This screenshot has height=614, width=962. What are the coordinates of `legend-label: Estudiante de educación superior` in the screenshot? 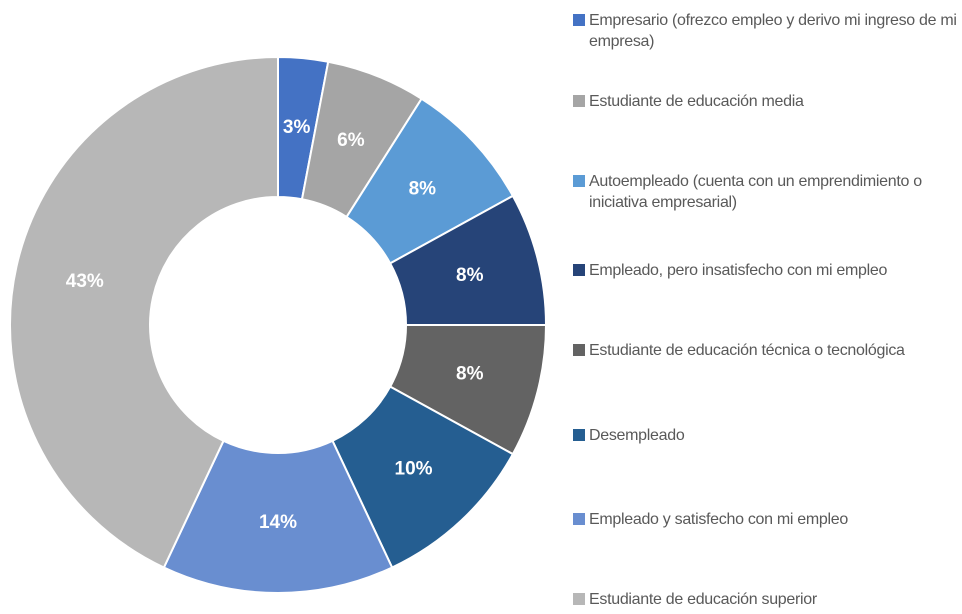 It's located at (703, 599).